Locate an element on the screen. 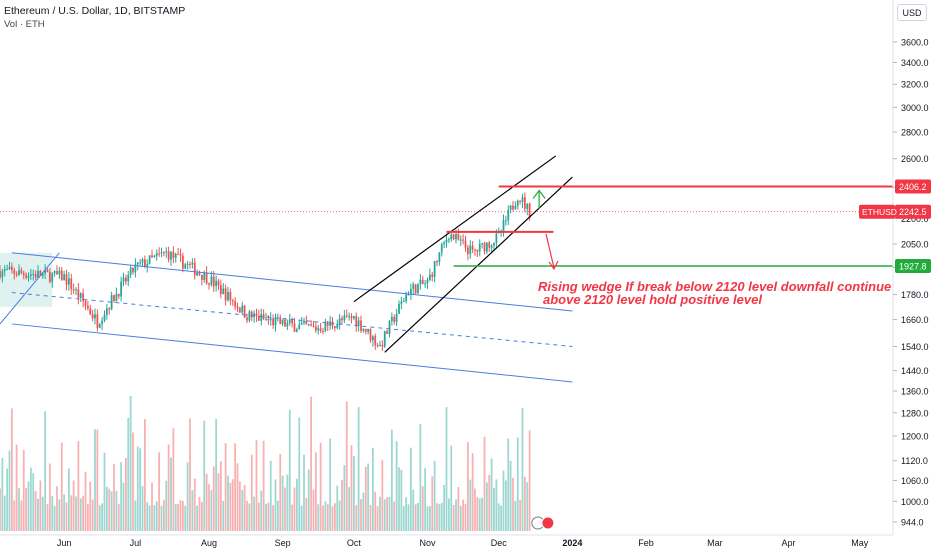 This screenshot has width=932, height=550. down-arrow-line is located at coordinates (550, 251).